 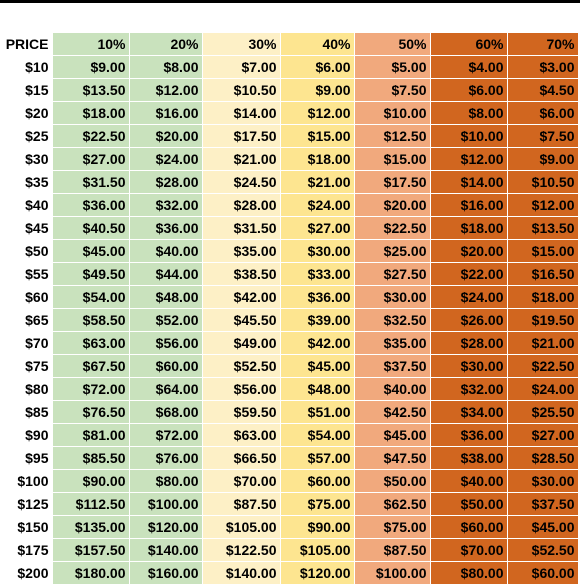 I want to click on discounted-price-cell: $112.50, so click(x=91, y=504).